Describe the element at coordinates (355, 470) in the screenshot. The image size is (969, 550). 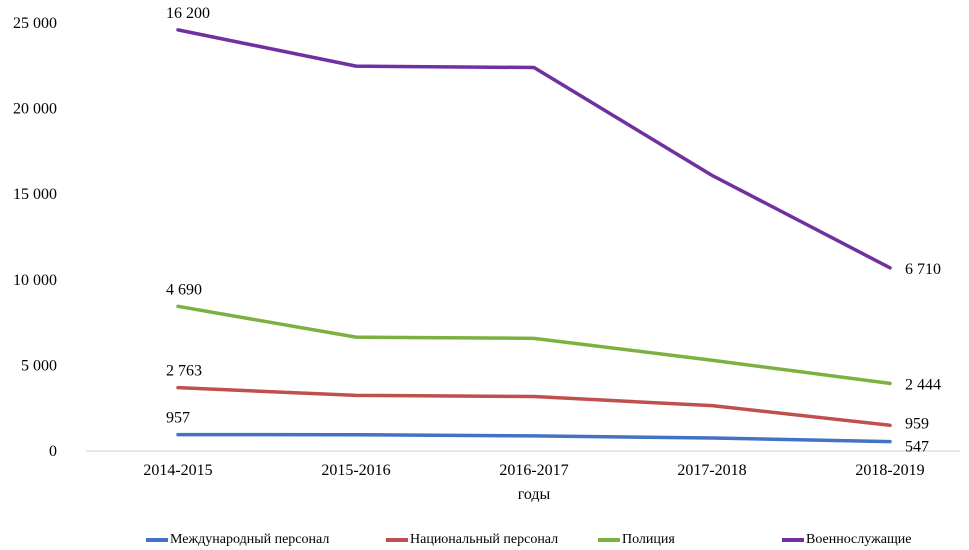
I see `x-tick-label: 2015-2016` at that location.